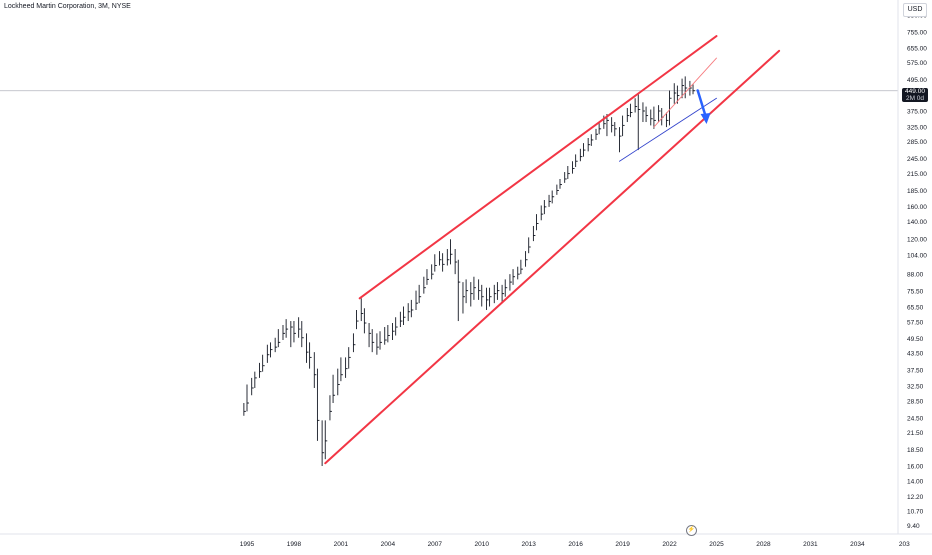 This screenshot has height=555, width=932. Describe the element at coordinates (915, 292) in the screenshot. I see `price-tick-label: 75.50` at that location.